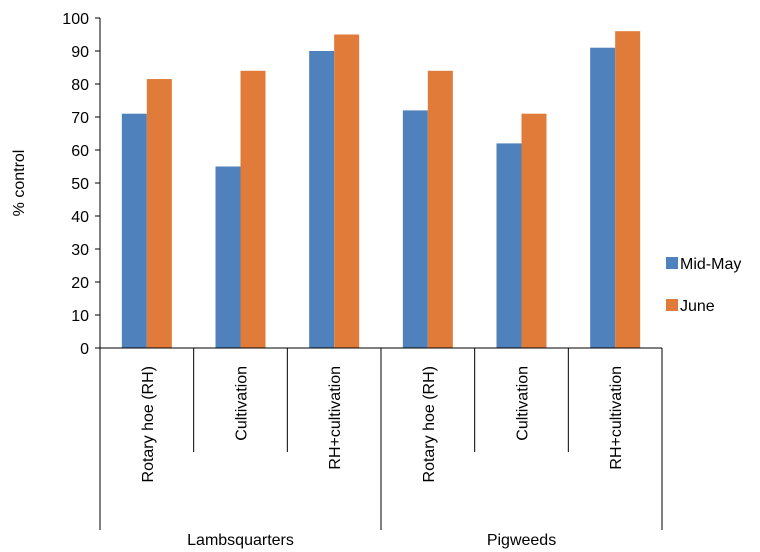 This screenshot has width=760, height=552. What do you see at coordinates (75, 19) in the screenshot?
I see `y-tick-label: 100` at bounding box center [75, 19].